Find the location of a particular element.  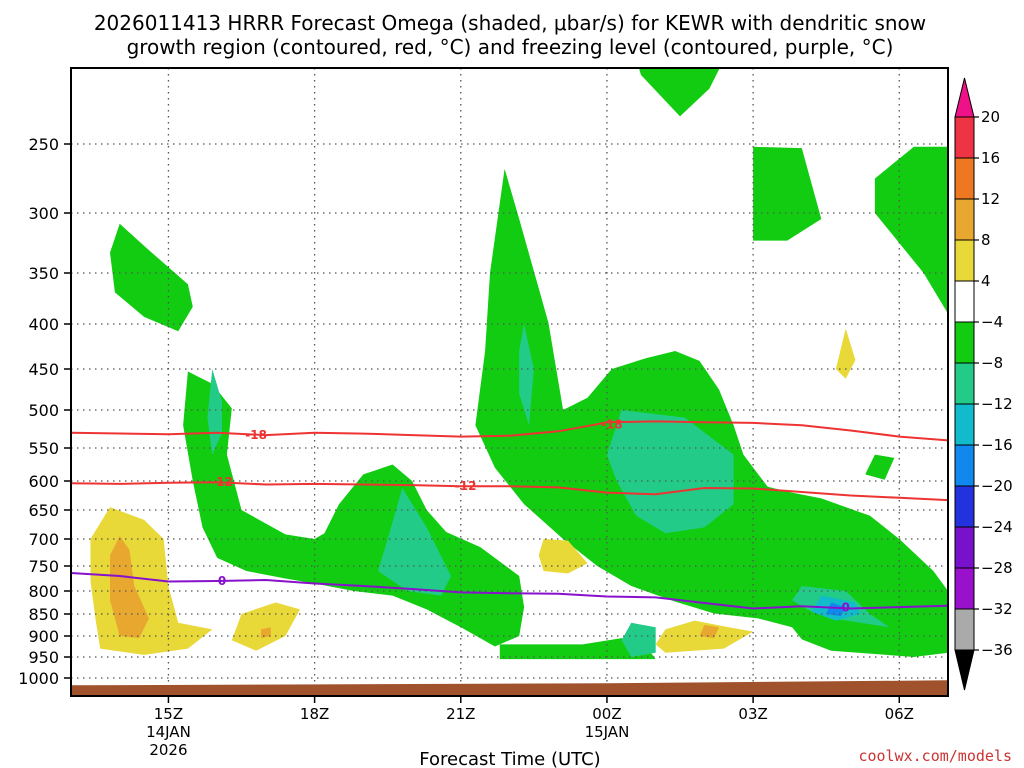

colorbar-tick-label-9: −20 is located at coordinates (997, 486).